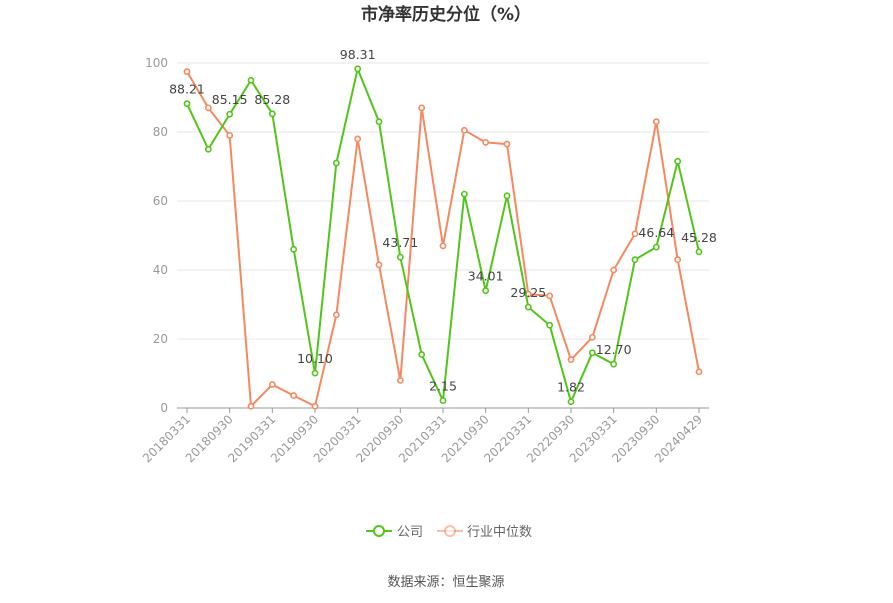 This screenshot has width=893, height=603. I want to click on legend-industry-label: 行业中位数, so click(499, 532).